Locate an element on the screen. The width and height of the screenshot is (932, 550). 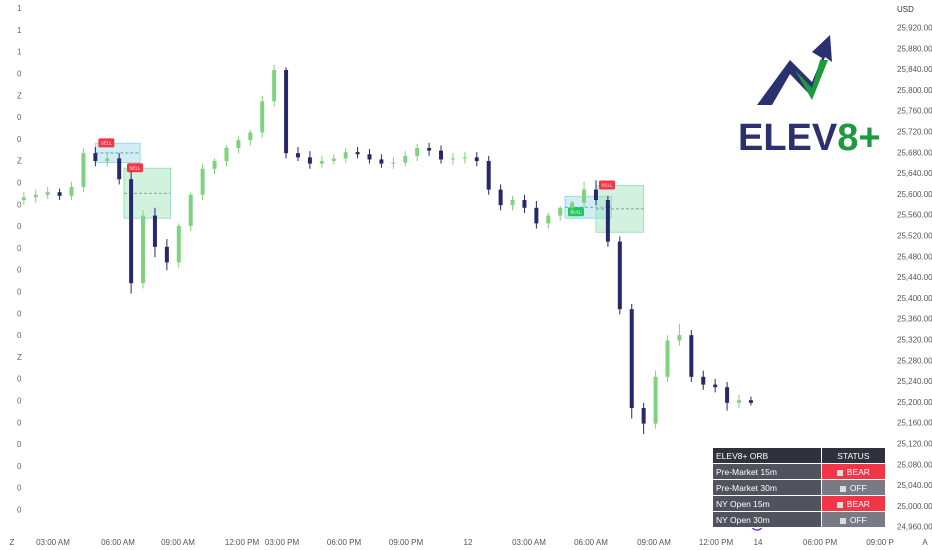
row-label: Pre-Market 15m is located at coordinates (767, 471).